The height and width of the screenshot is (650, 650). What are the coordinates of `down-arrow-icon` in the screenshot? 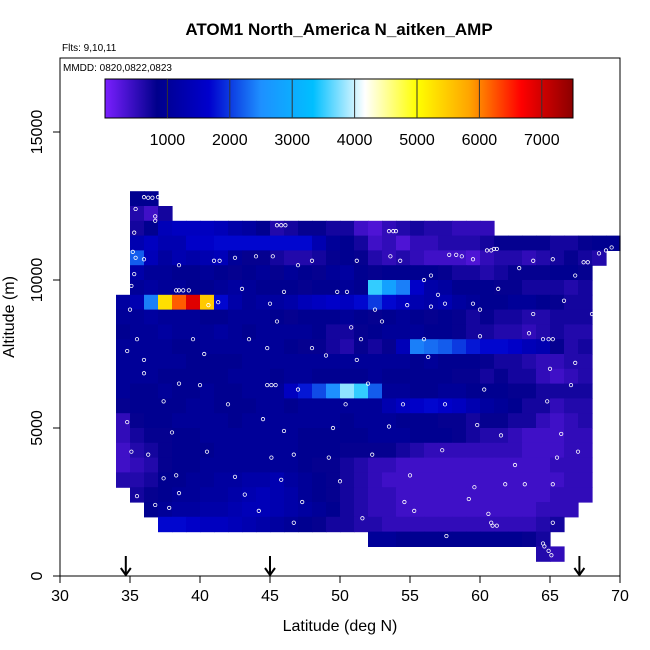 It's located at (125, 566).